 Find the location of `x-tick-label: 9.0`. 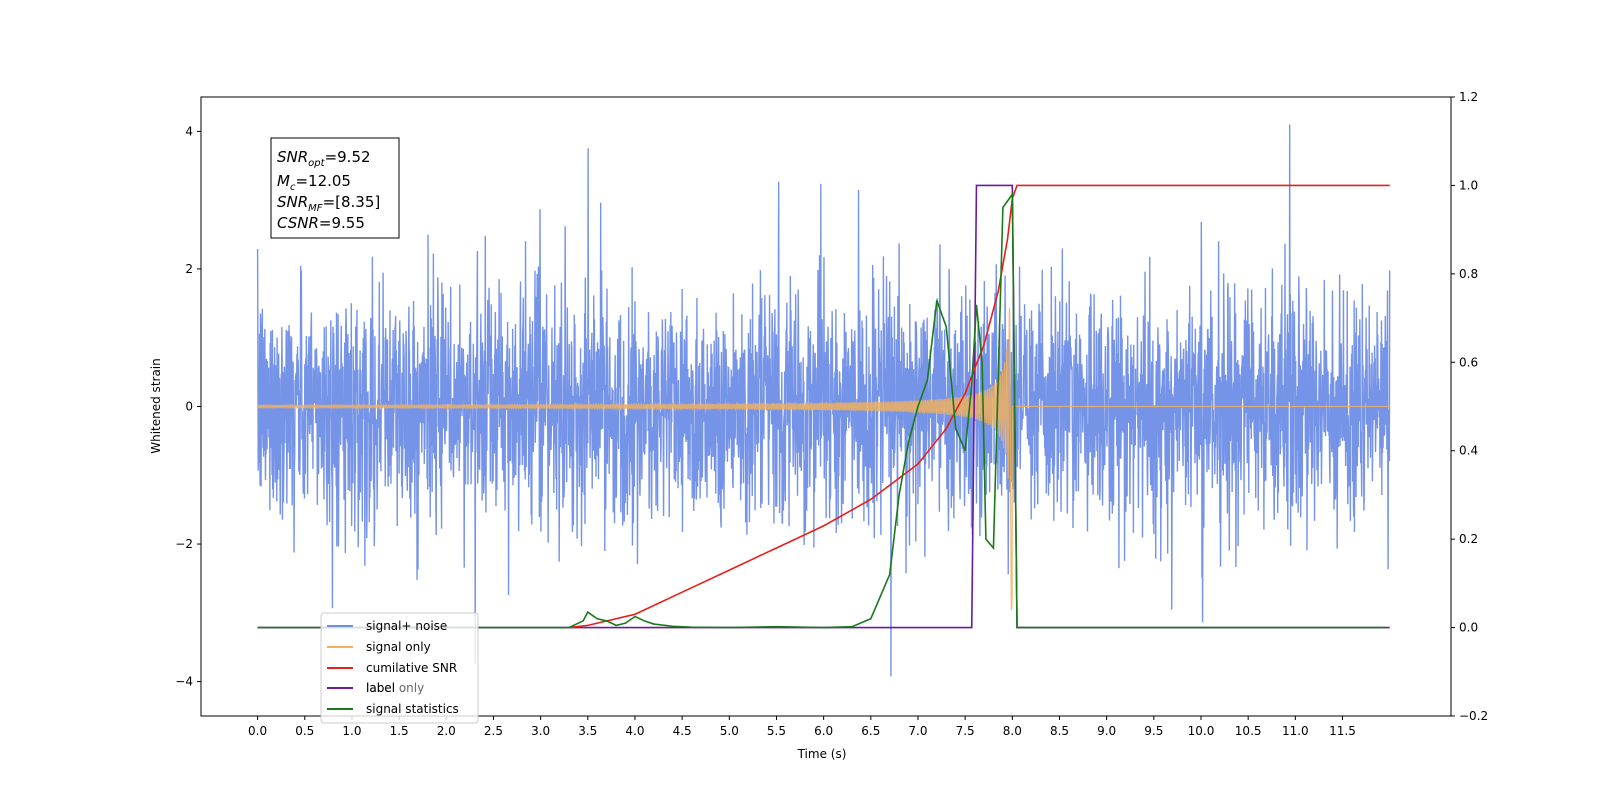

x-tick-label: 9.0 is located at coordinates (1106, 731).